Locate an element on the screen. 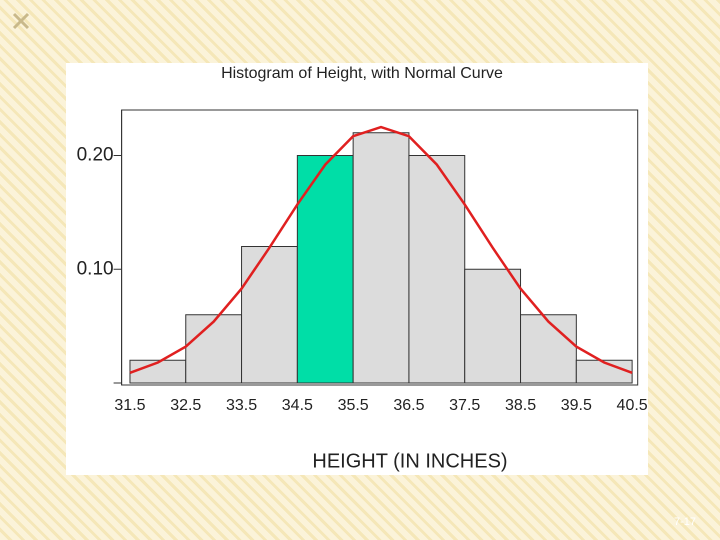 This screenshot has height=540, width=720. y-tick-label: 0.10 is located at coordinates (95, 268).